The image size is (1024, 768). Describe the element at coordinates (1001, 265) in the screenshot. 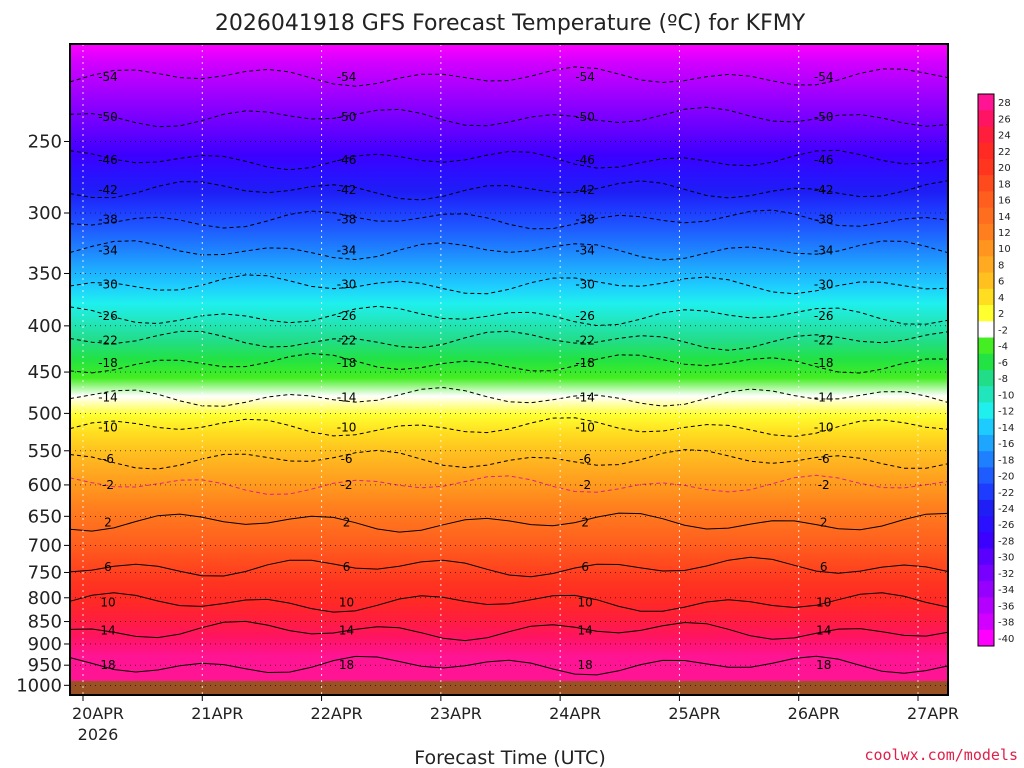

I see `colorbar-tick-label: 8` at that location.